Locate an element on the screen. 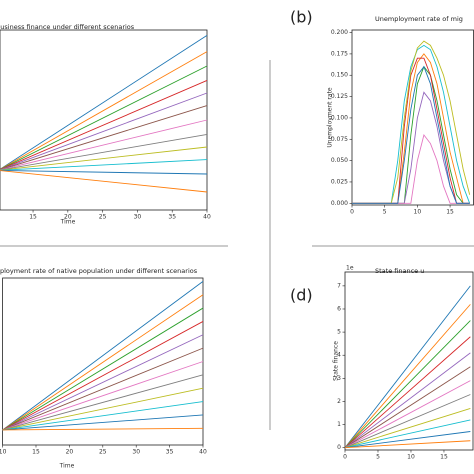  y-tick-label: 1 is located at coordinates (339, 424).